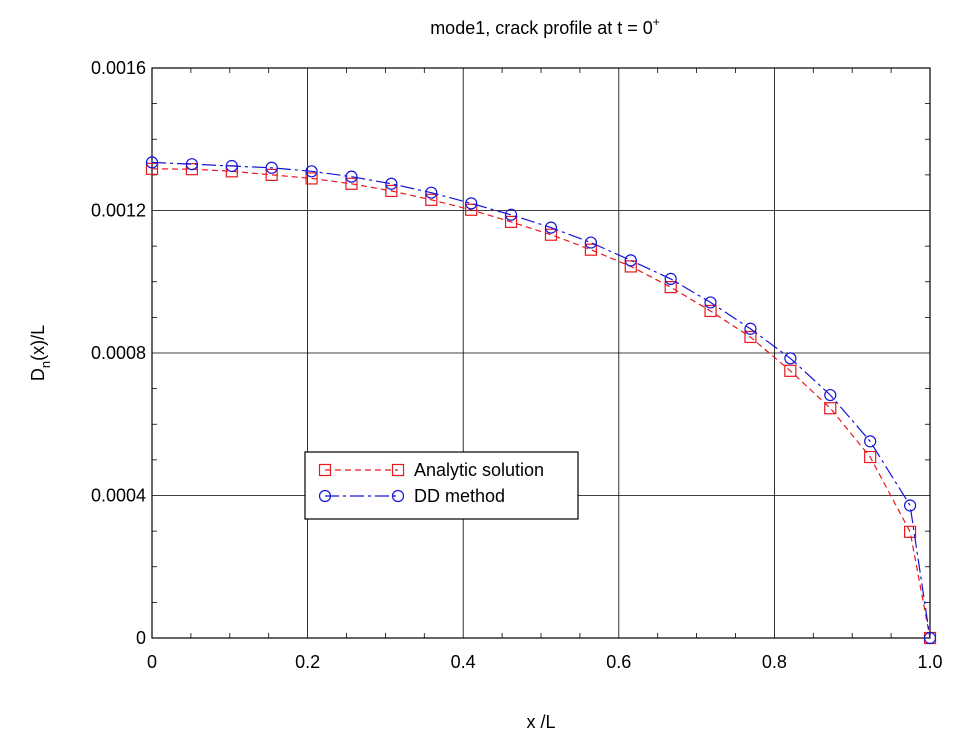  I want to click on legend-label: DD method, so click(459, 496).